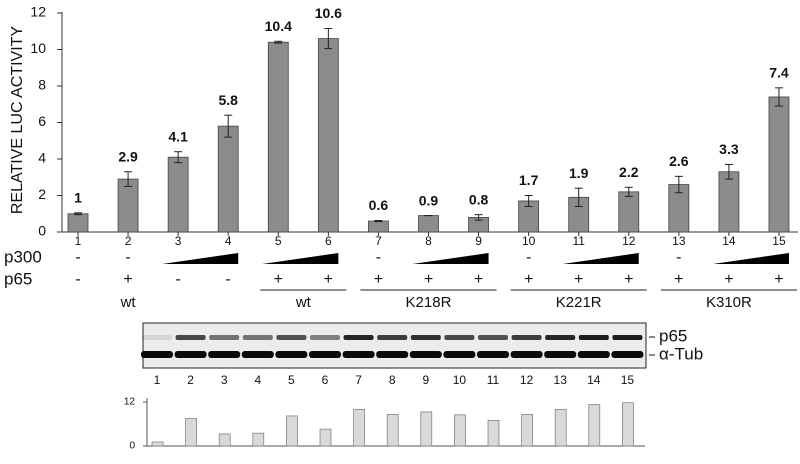 The image size is (800, 464). I want to click on x-tick-label: 6, so click(328, 241).